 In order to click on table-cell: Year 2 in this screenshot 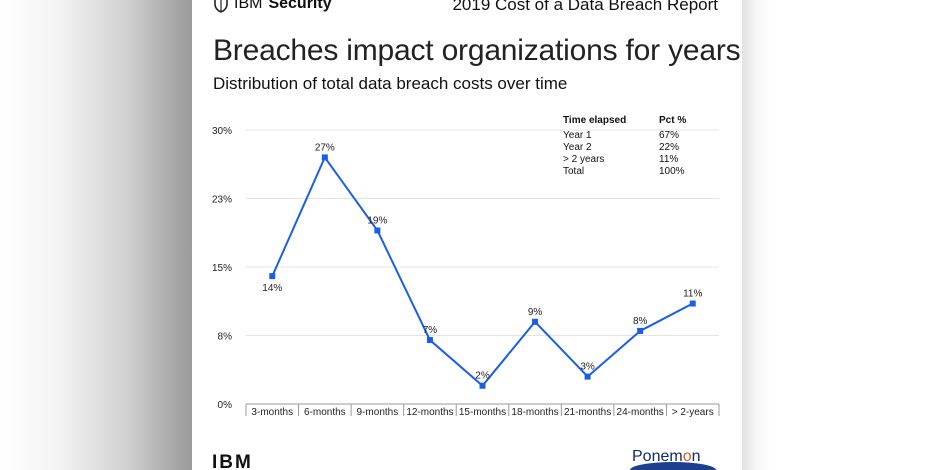, I will do `click(577, 147)`.